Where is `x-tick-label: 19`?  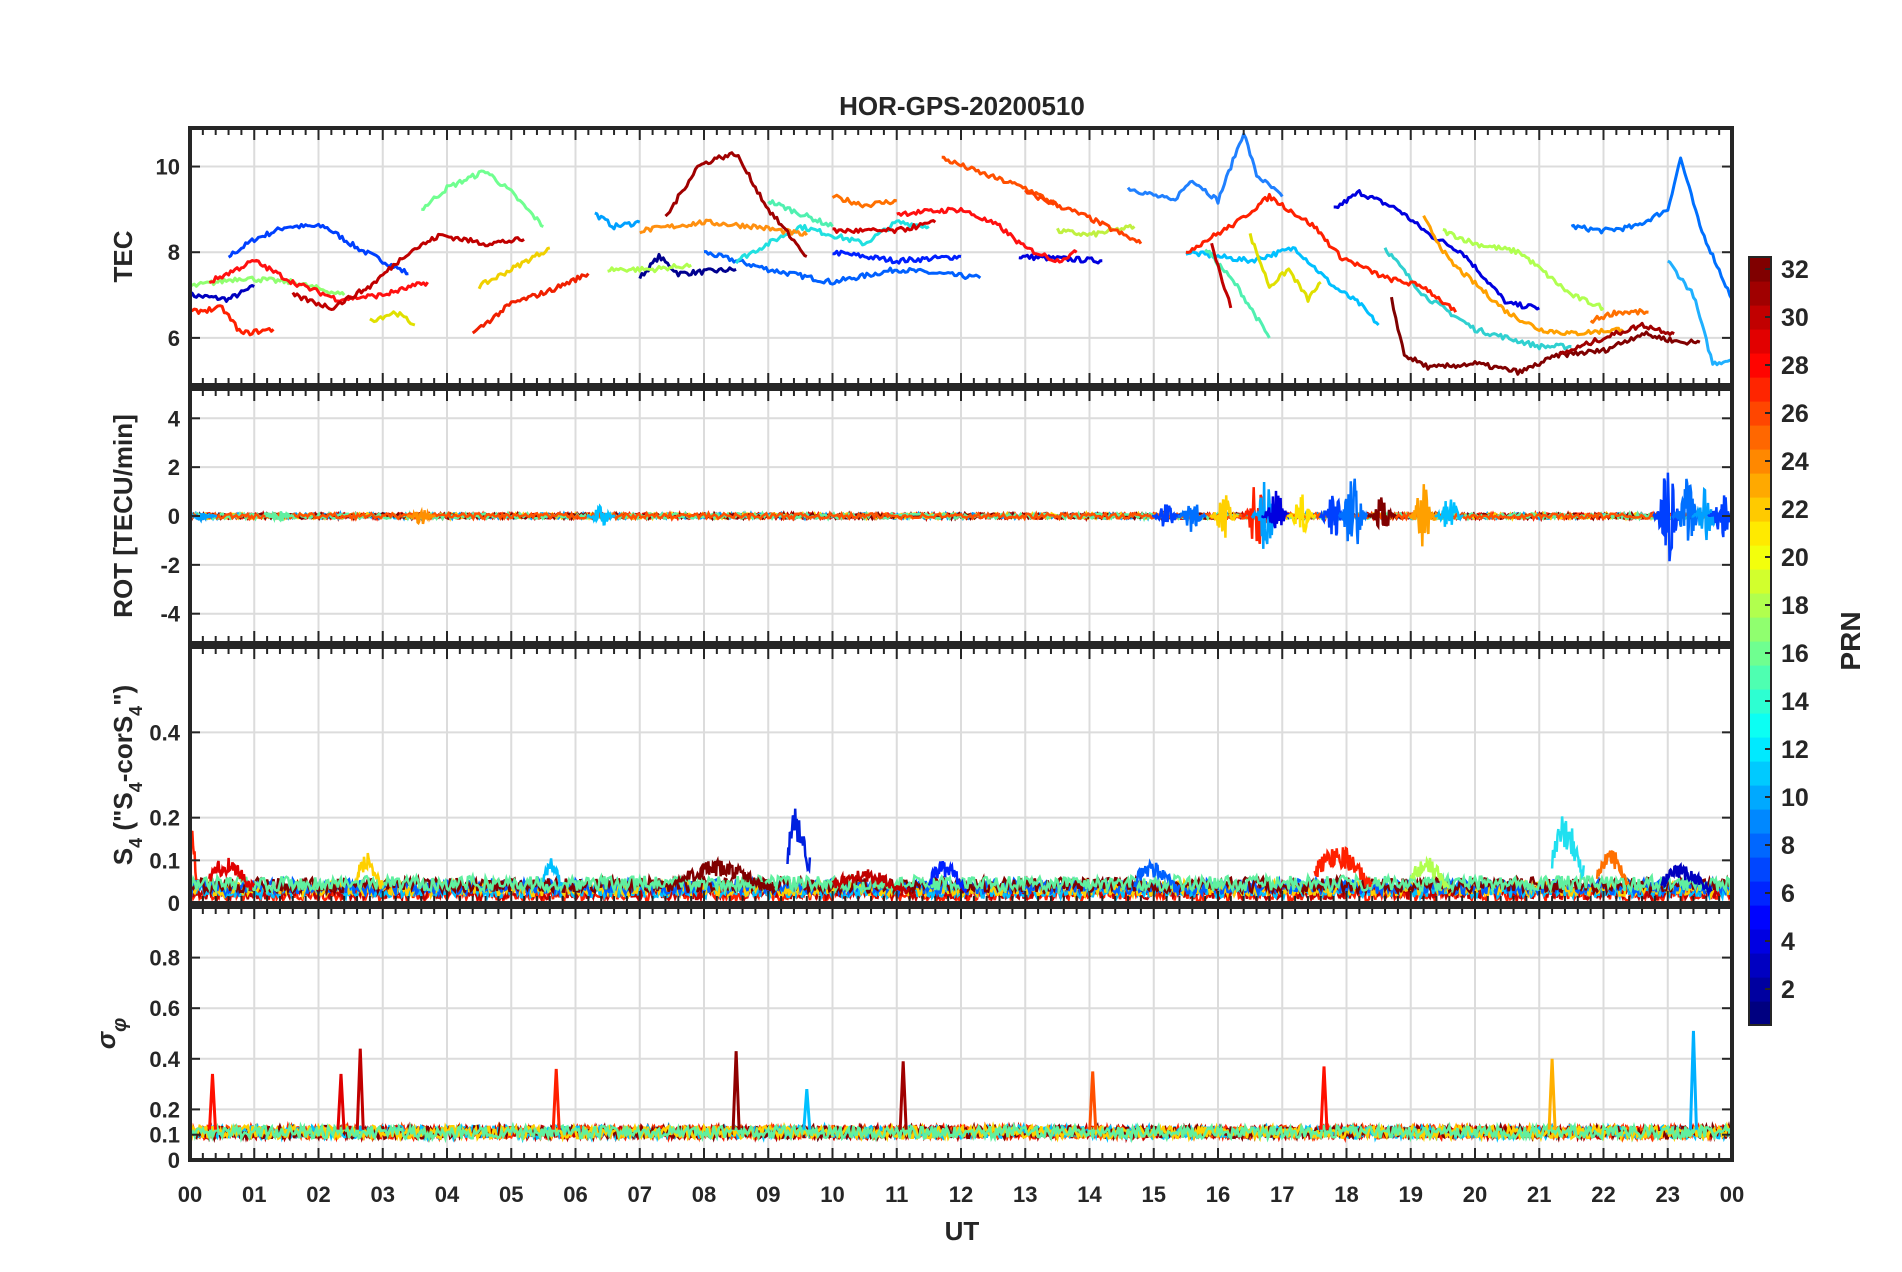
x-tick-label: 19 is located at coordinates (1411, 1194).